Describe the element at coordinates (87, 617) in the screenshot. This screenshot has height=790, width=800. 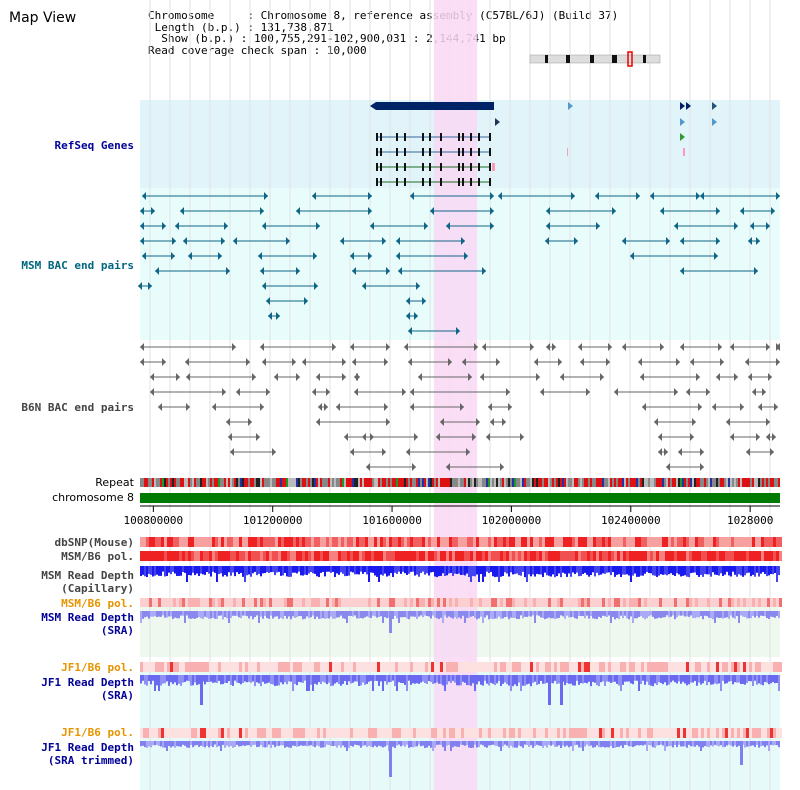
I see `track-label-msm-depth-sra: MSM Read Depth` at that location.